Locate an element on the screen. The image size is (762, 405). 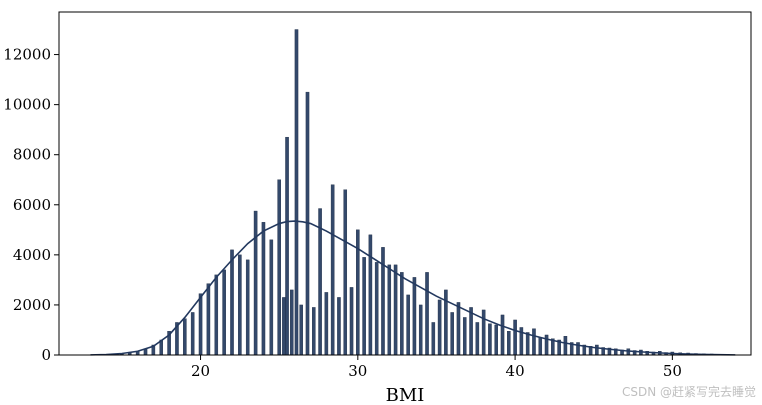
y-tick-label: 2000 is located at coordinates (32, 305).